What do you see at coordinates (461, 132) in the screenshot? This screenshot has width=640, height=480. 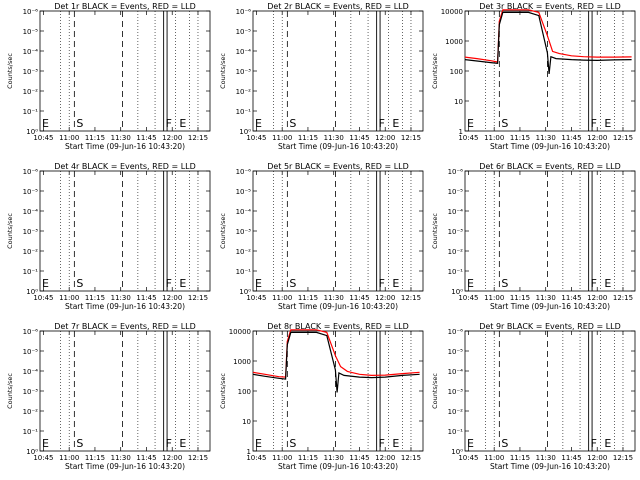 I see `y-tick-label: 1` at bounding box center [461, 132].